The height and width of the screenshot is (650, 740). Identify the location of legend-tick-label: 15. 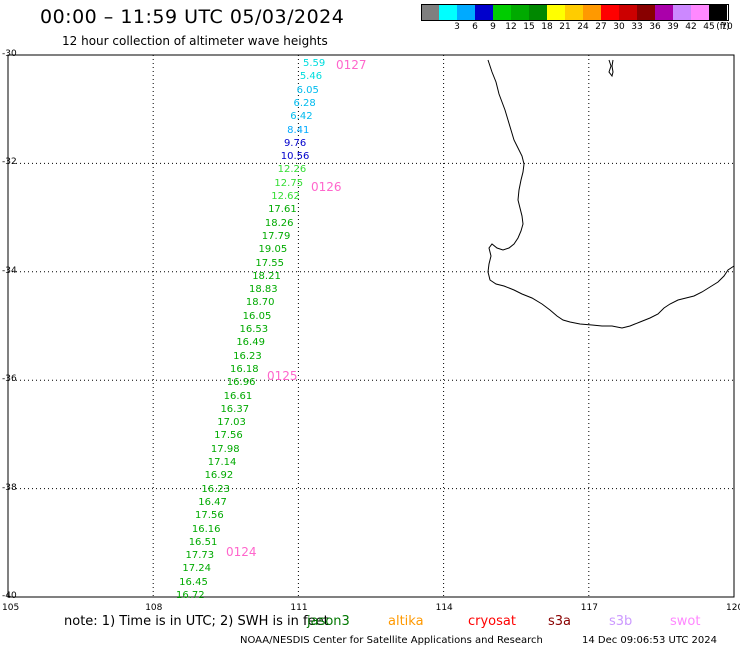
(529, 27).